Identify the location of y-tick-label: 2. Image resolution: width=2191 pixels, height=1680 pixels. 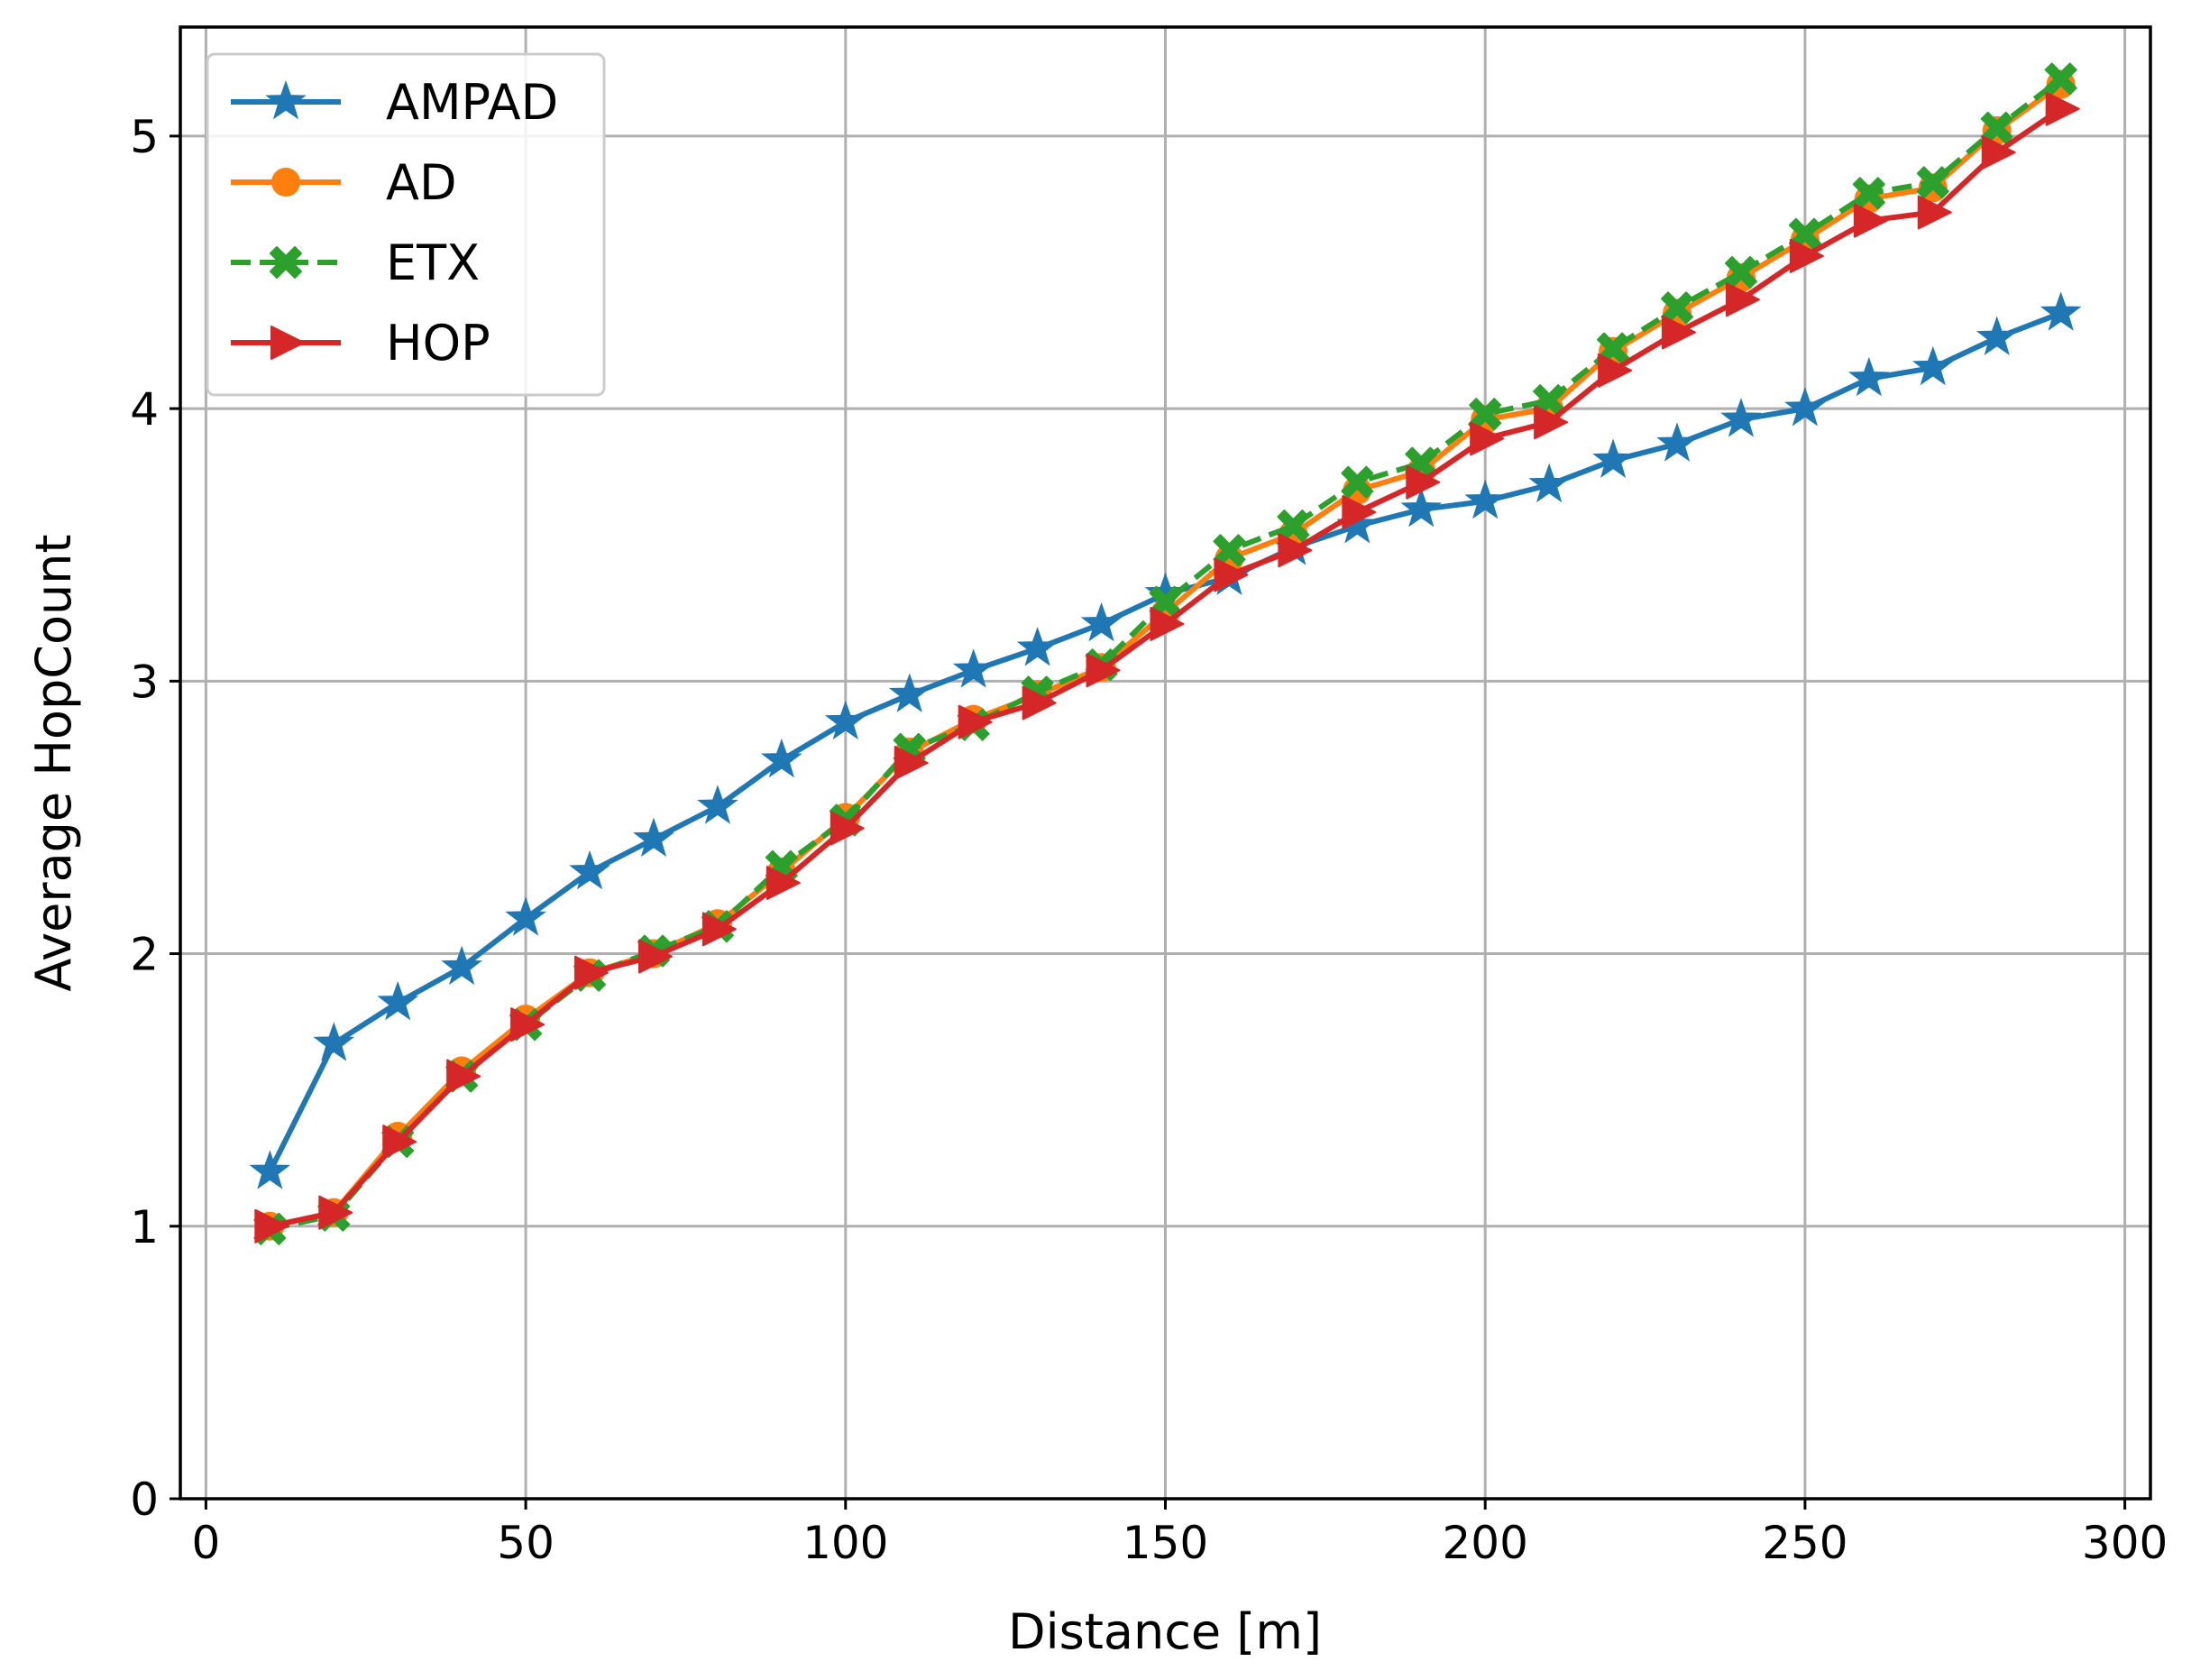
(145, 955).